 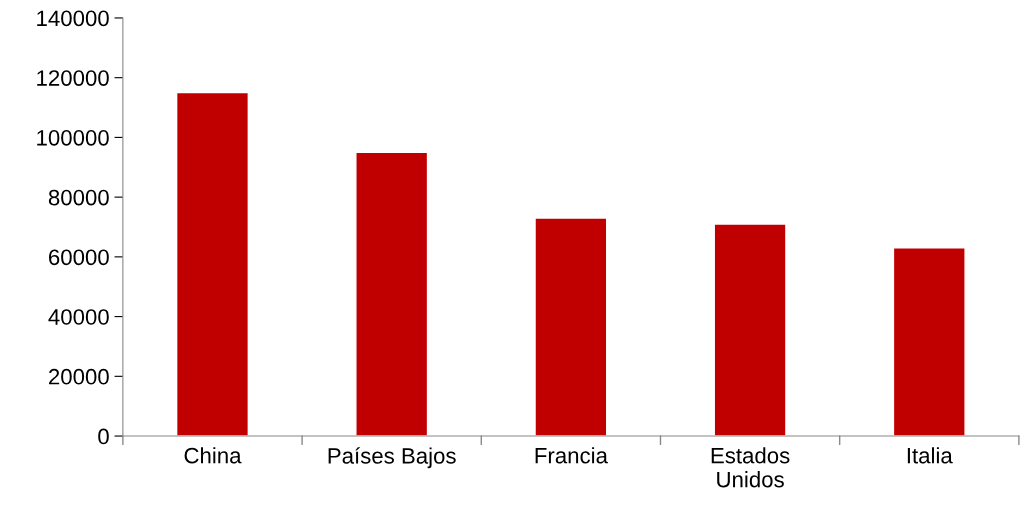 What do you see at coordinates (79, 257) in the screenshot?
I see `y-tick-label: 60000` at bounding box center [79, 257].